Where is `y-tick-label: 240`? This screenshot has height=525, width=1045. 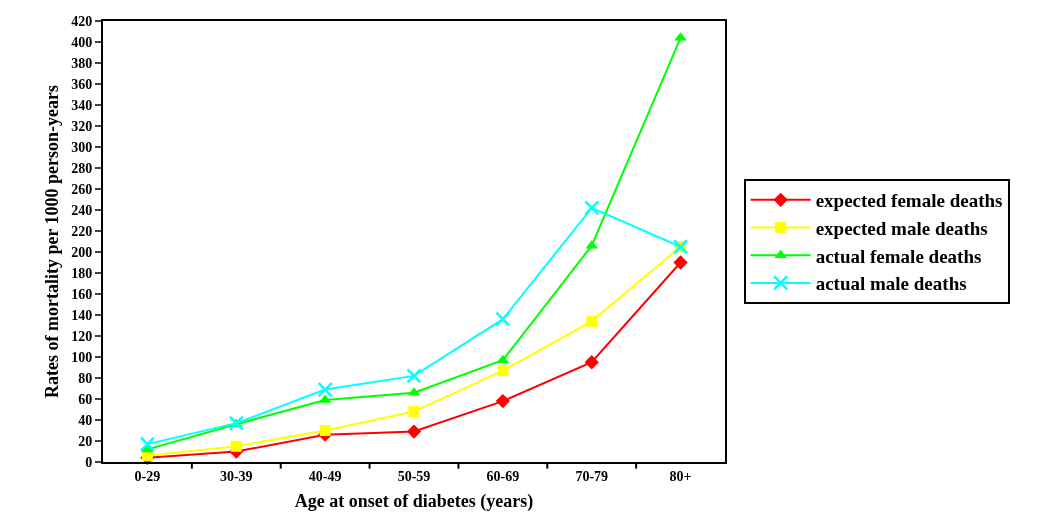
y-tick-label: 240 is located at coordinates (82, 210).